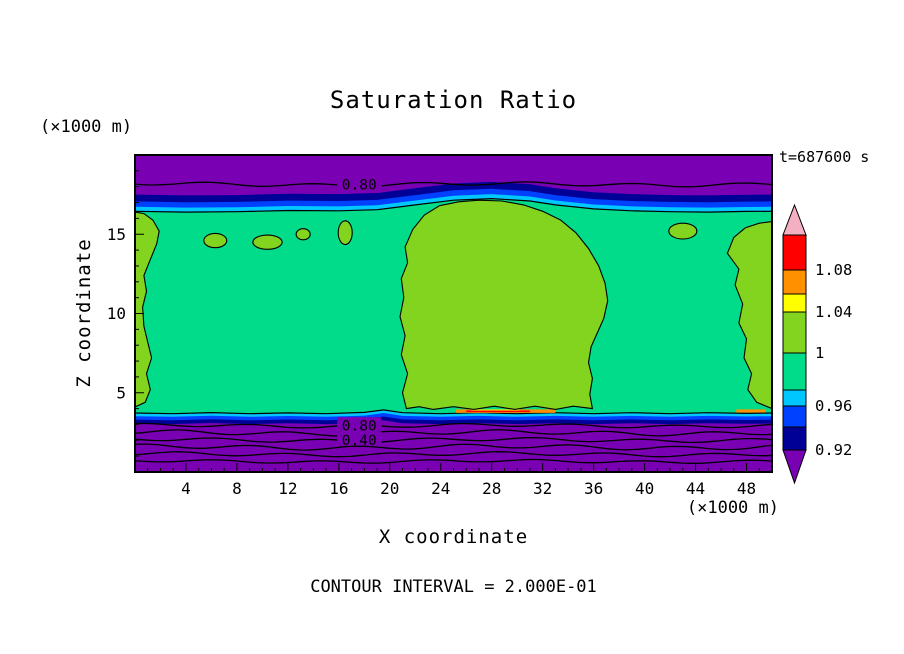 This screenshot has width=904, height=654. What do you see at coordinates (121, 392) in the screenshot?
I see `y-tick-label: 5` at bounding box center [121, 392].